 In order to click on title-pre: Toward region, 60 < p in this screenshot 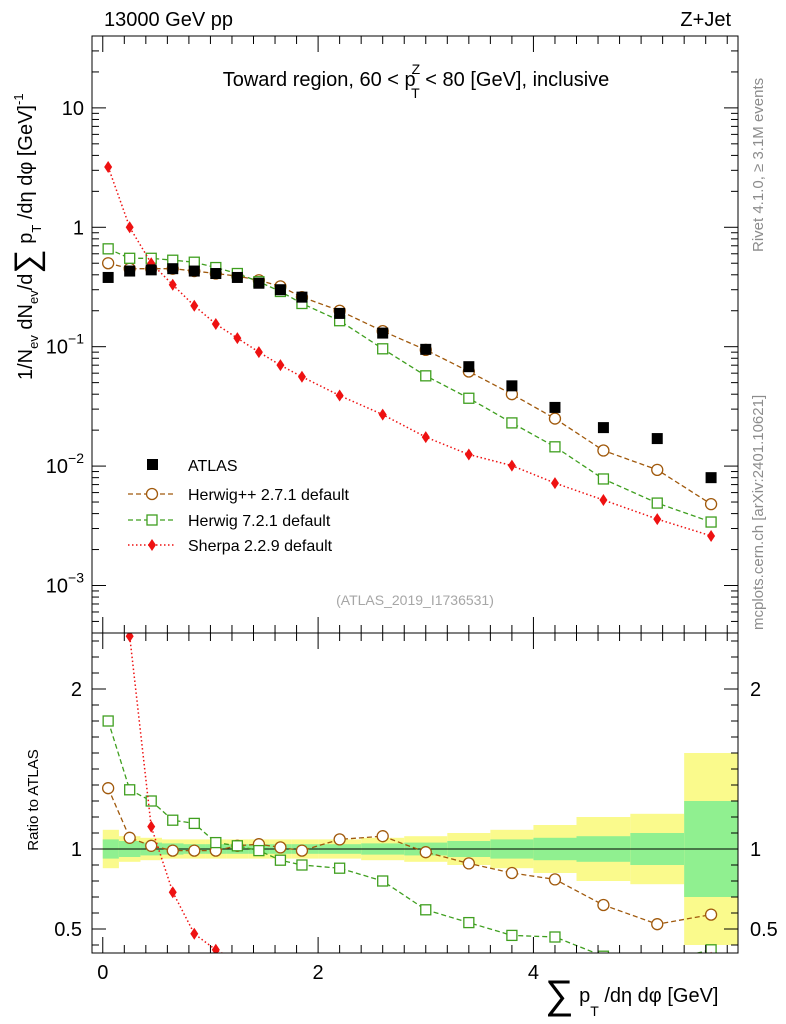, I will do `click(319, 80)`.